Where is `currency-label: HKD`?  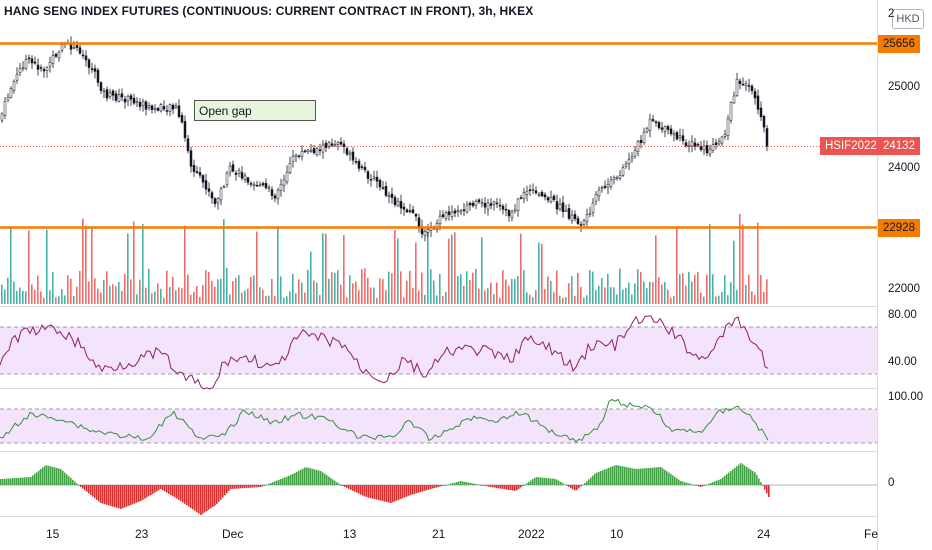
currency-label: HKD is located at coordinates (908, 19).